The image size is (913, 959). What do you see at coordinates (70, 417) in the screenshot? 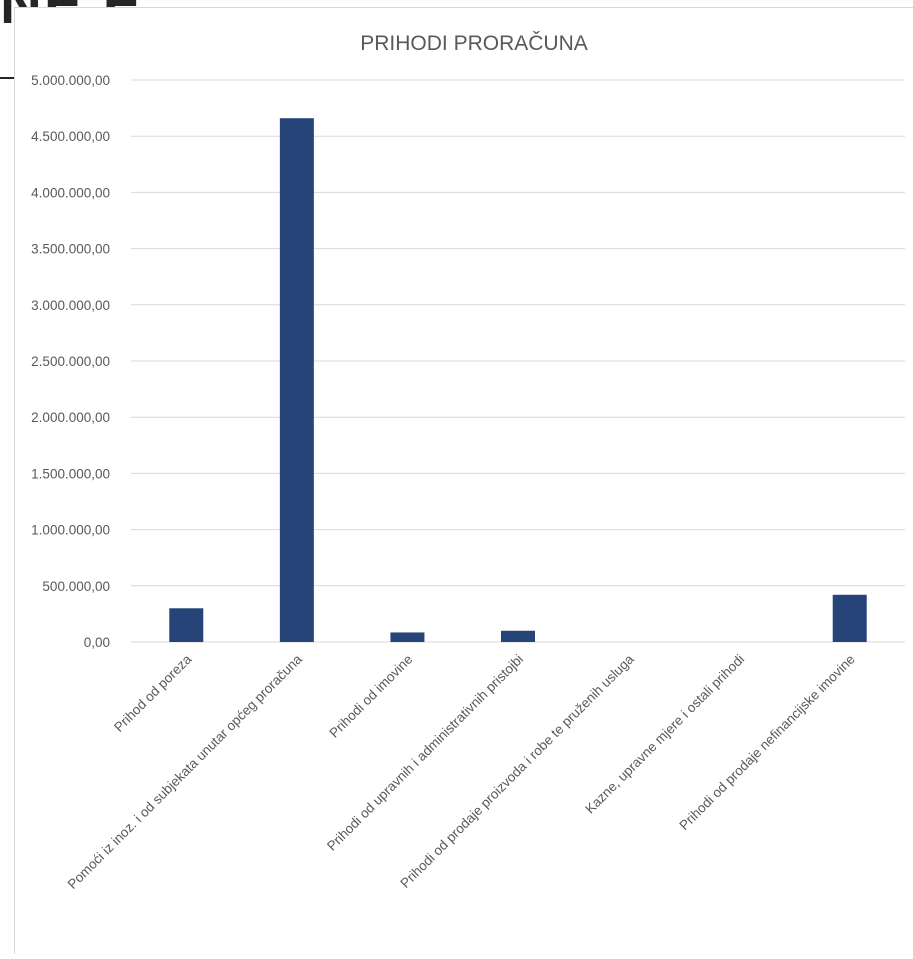
I see `y-tick-label: 2.000.000,00` at bounding box center [70, 417].